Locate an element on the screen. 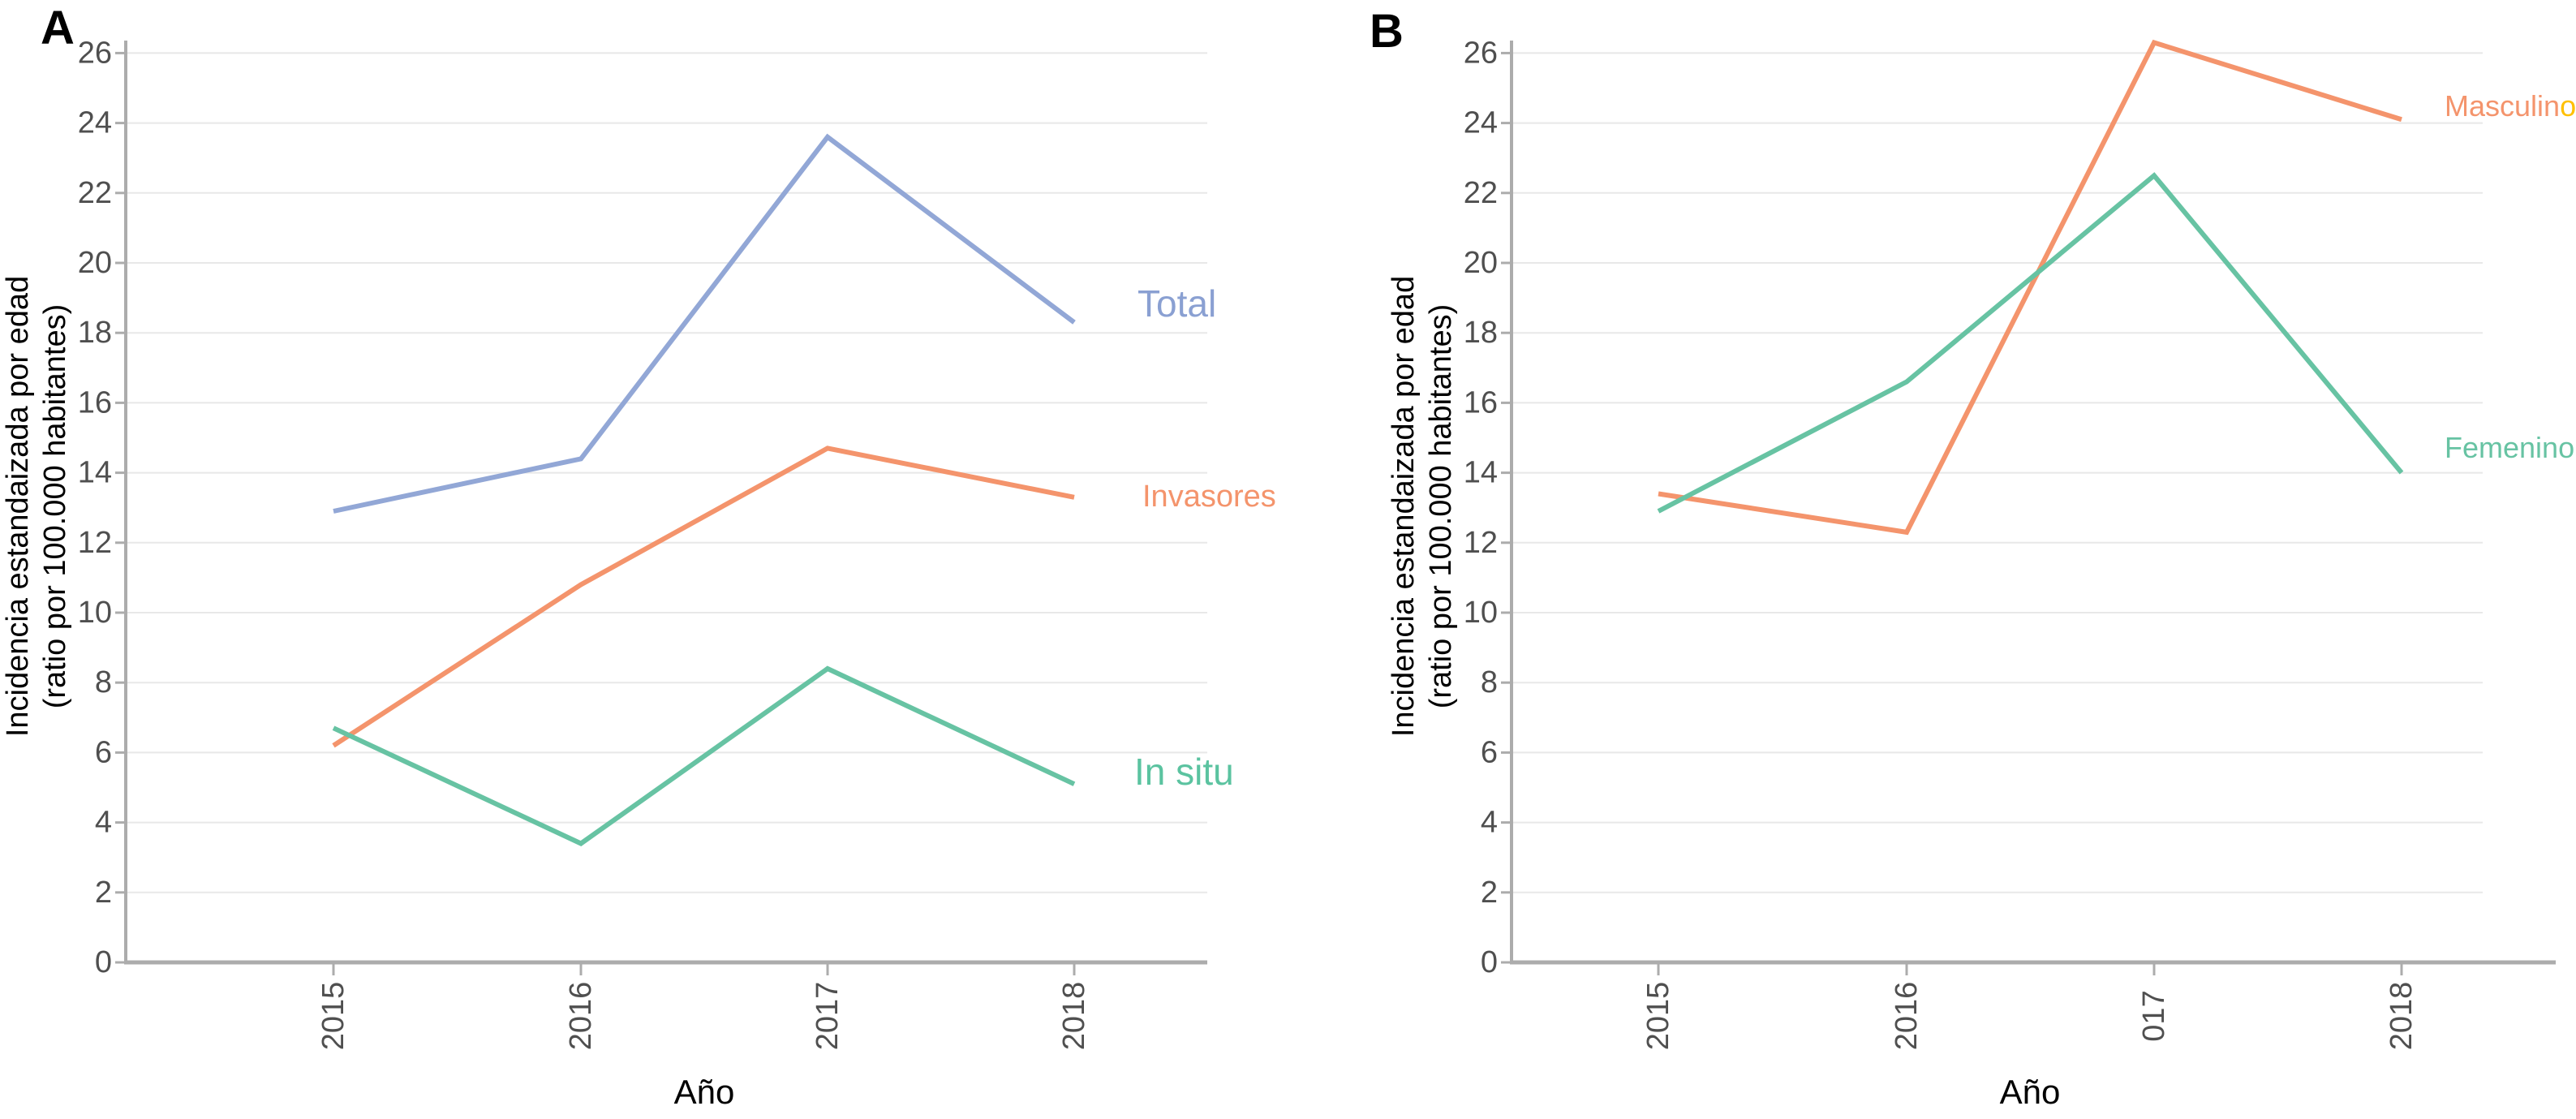 The image size is (2576, 1119). series-label-femenino: Femenino is located at coordinates (2509, 447).